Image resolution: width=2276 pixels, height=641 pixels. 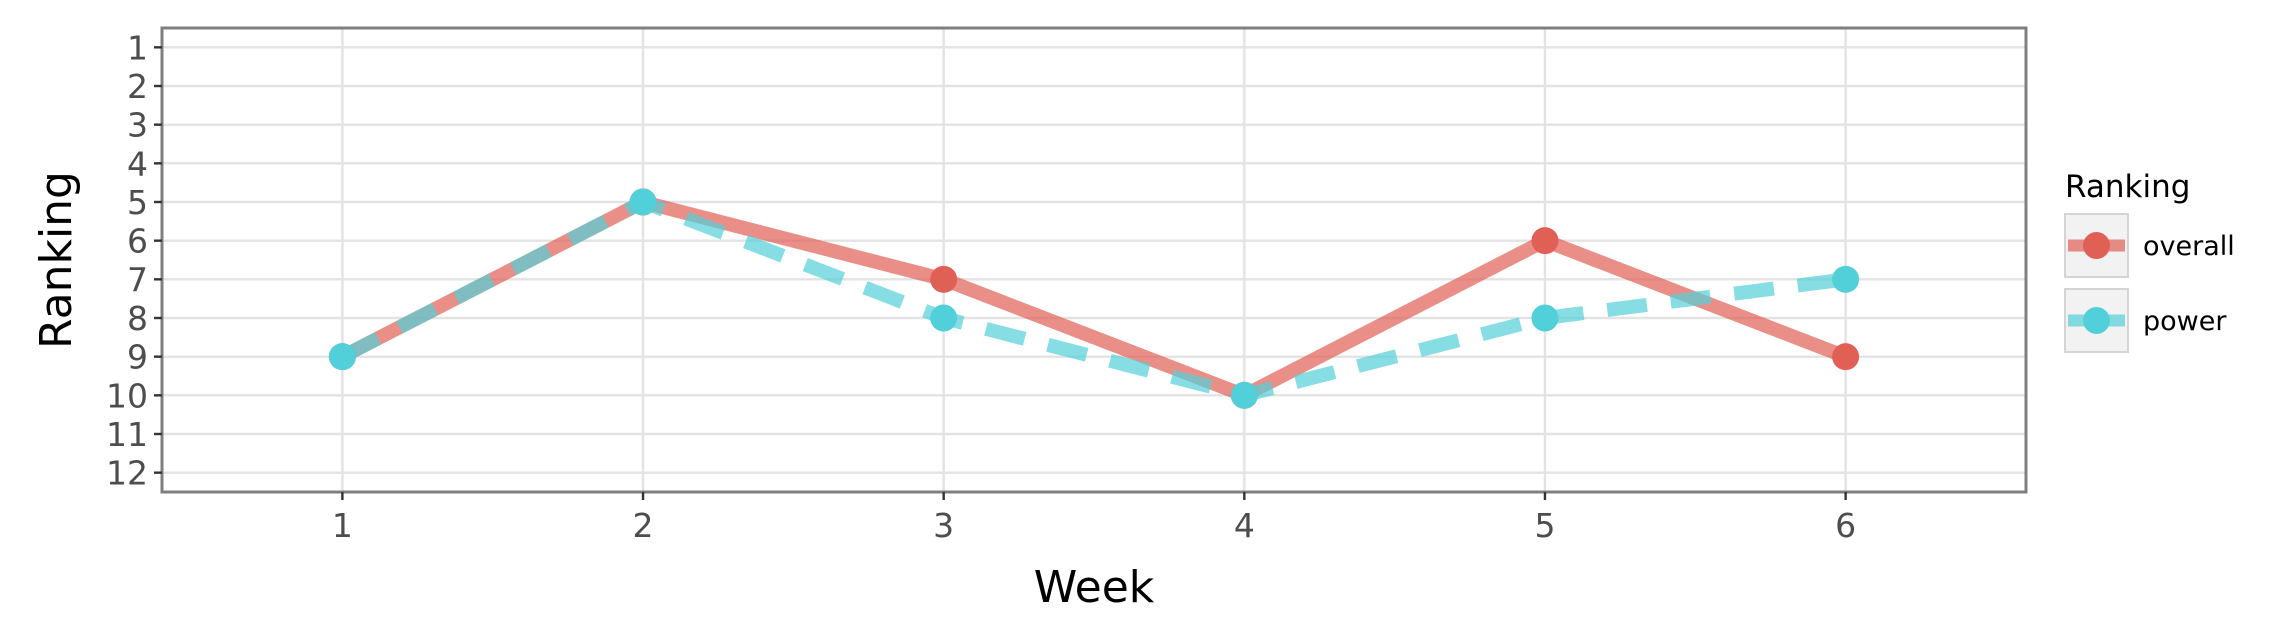 What do you see at coordinates (137, 47) in the screenshot?
I see `y-tick-label: 1` at bounding box center [137, 47].